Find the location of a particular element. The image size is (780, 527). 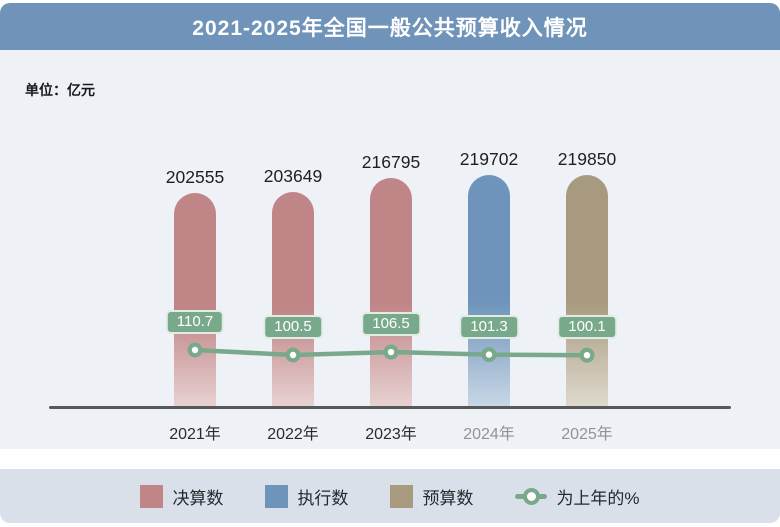

bar-value-label: 202555 is located at coordinates (195, 177).